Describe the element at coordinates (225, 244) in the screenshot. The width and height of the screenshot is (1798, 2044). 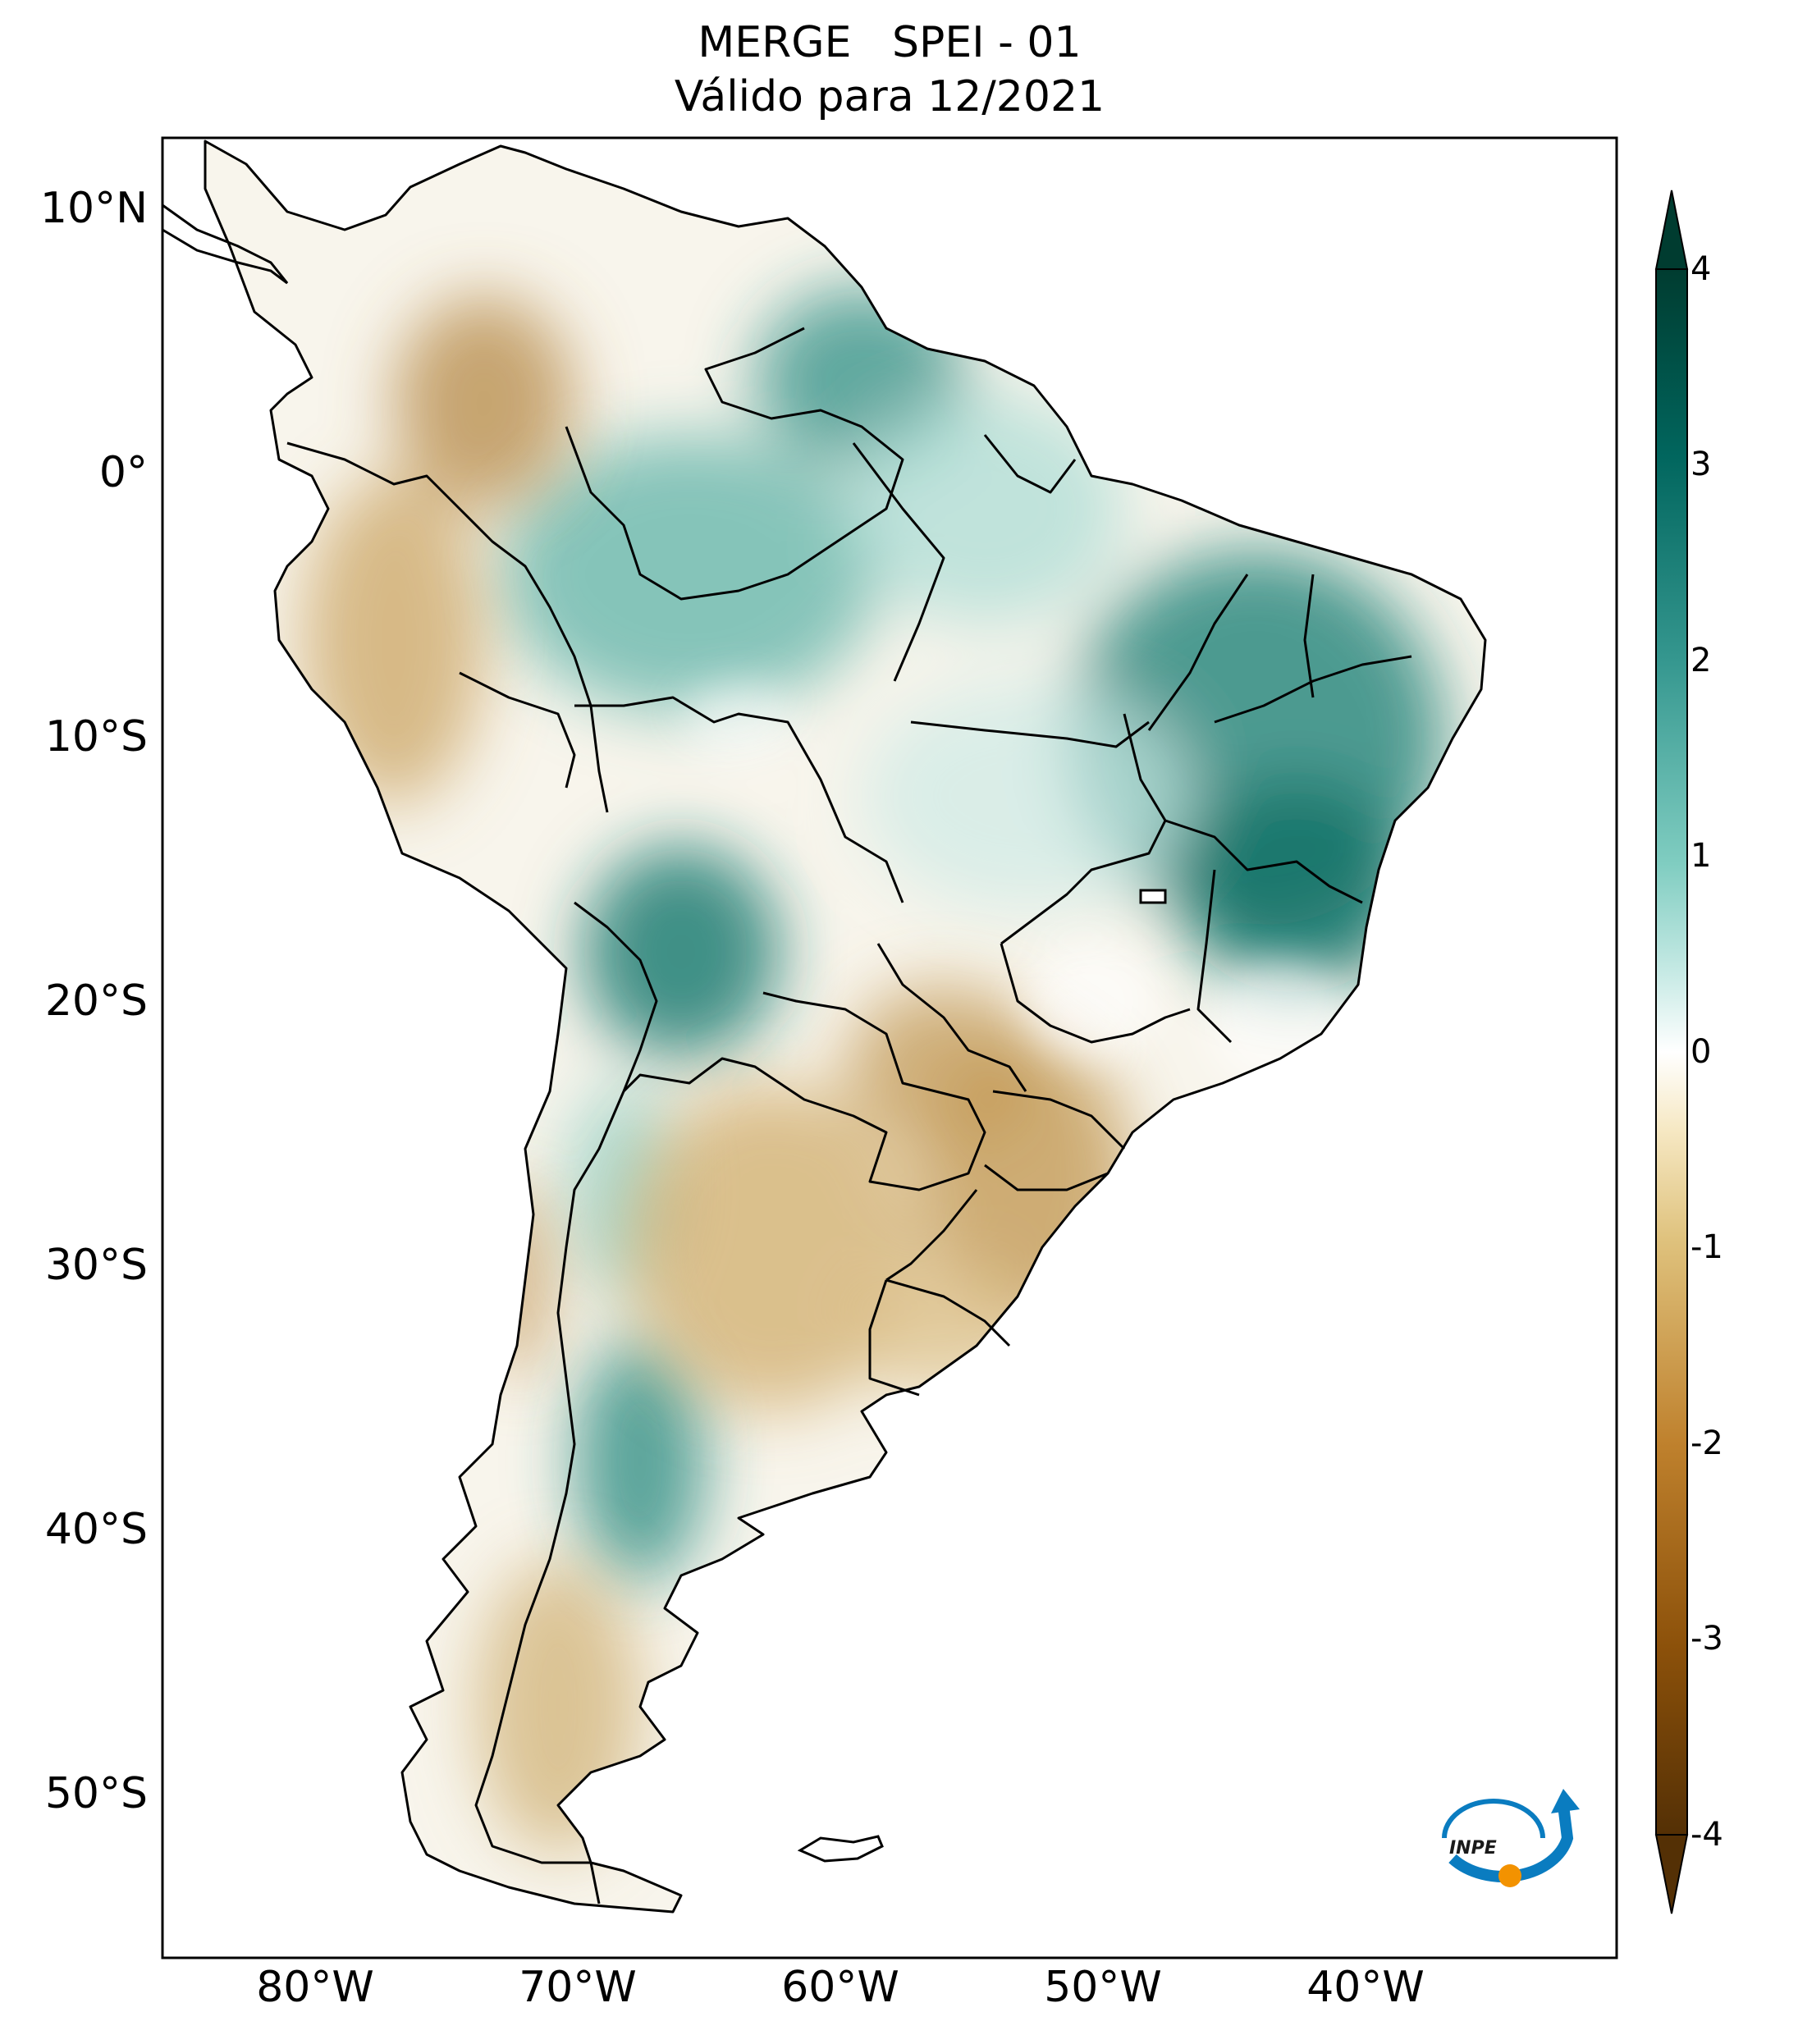
I see `central-america-outline` at that location.